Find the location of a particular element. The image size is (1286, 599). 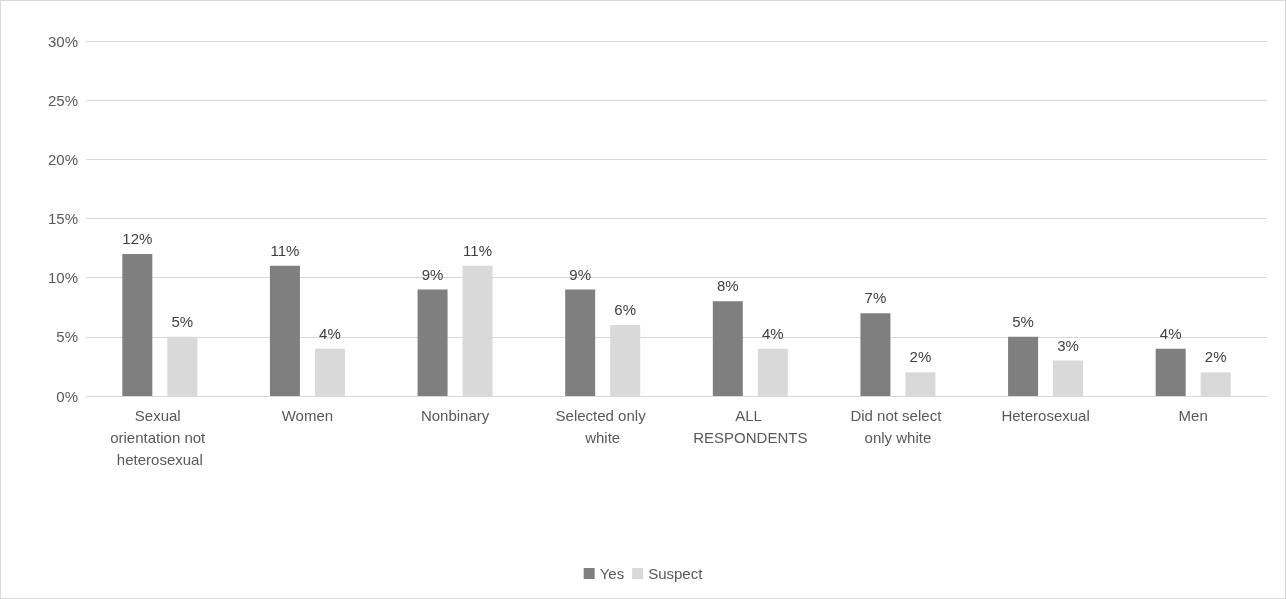

x-tick-label: ALL RESPONDENTS is located at coordinates (750, 426).